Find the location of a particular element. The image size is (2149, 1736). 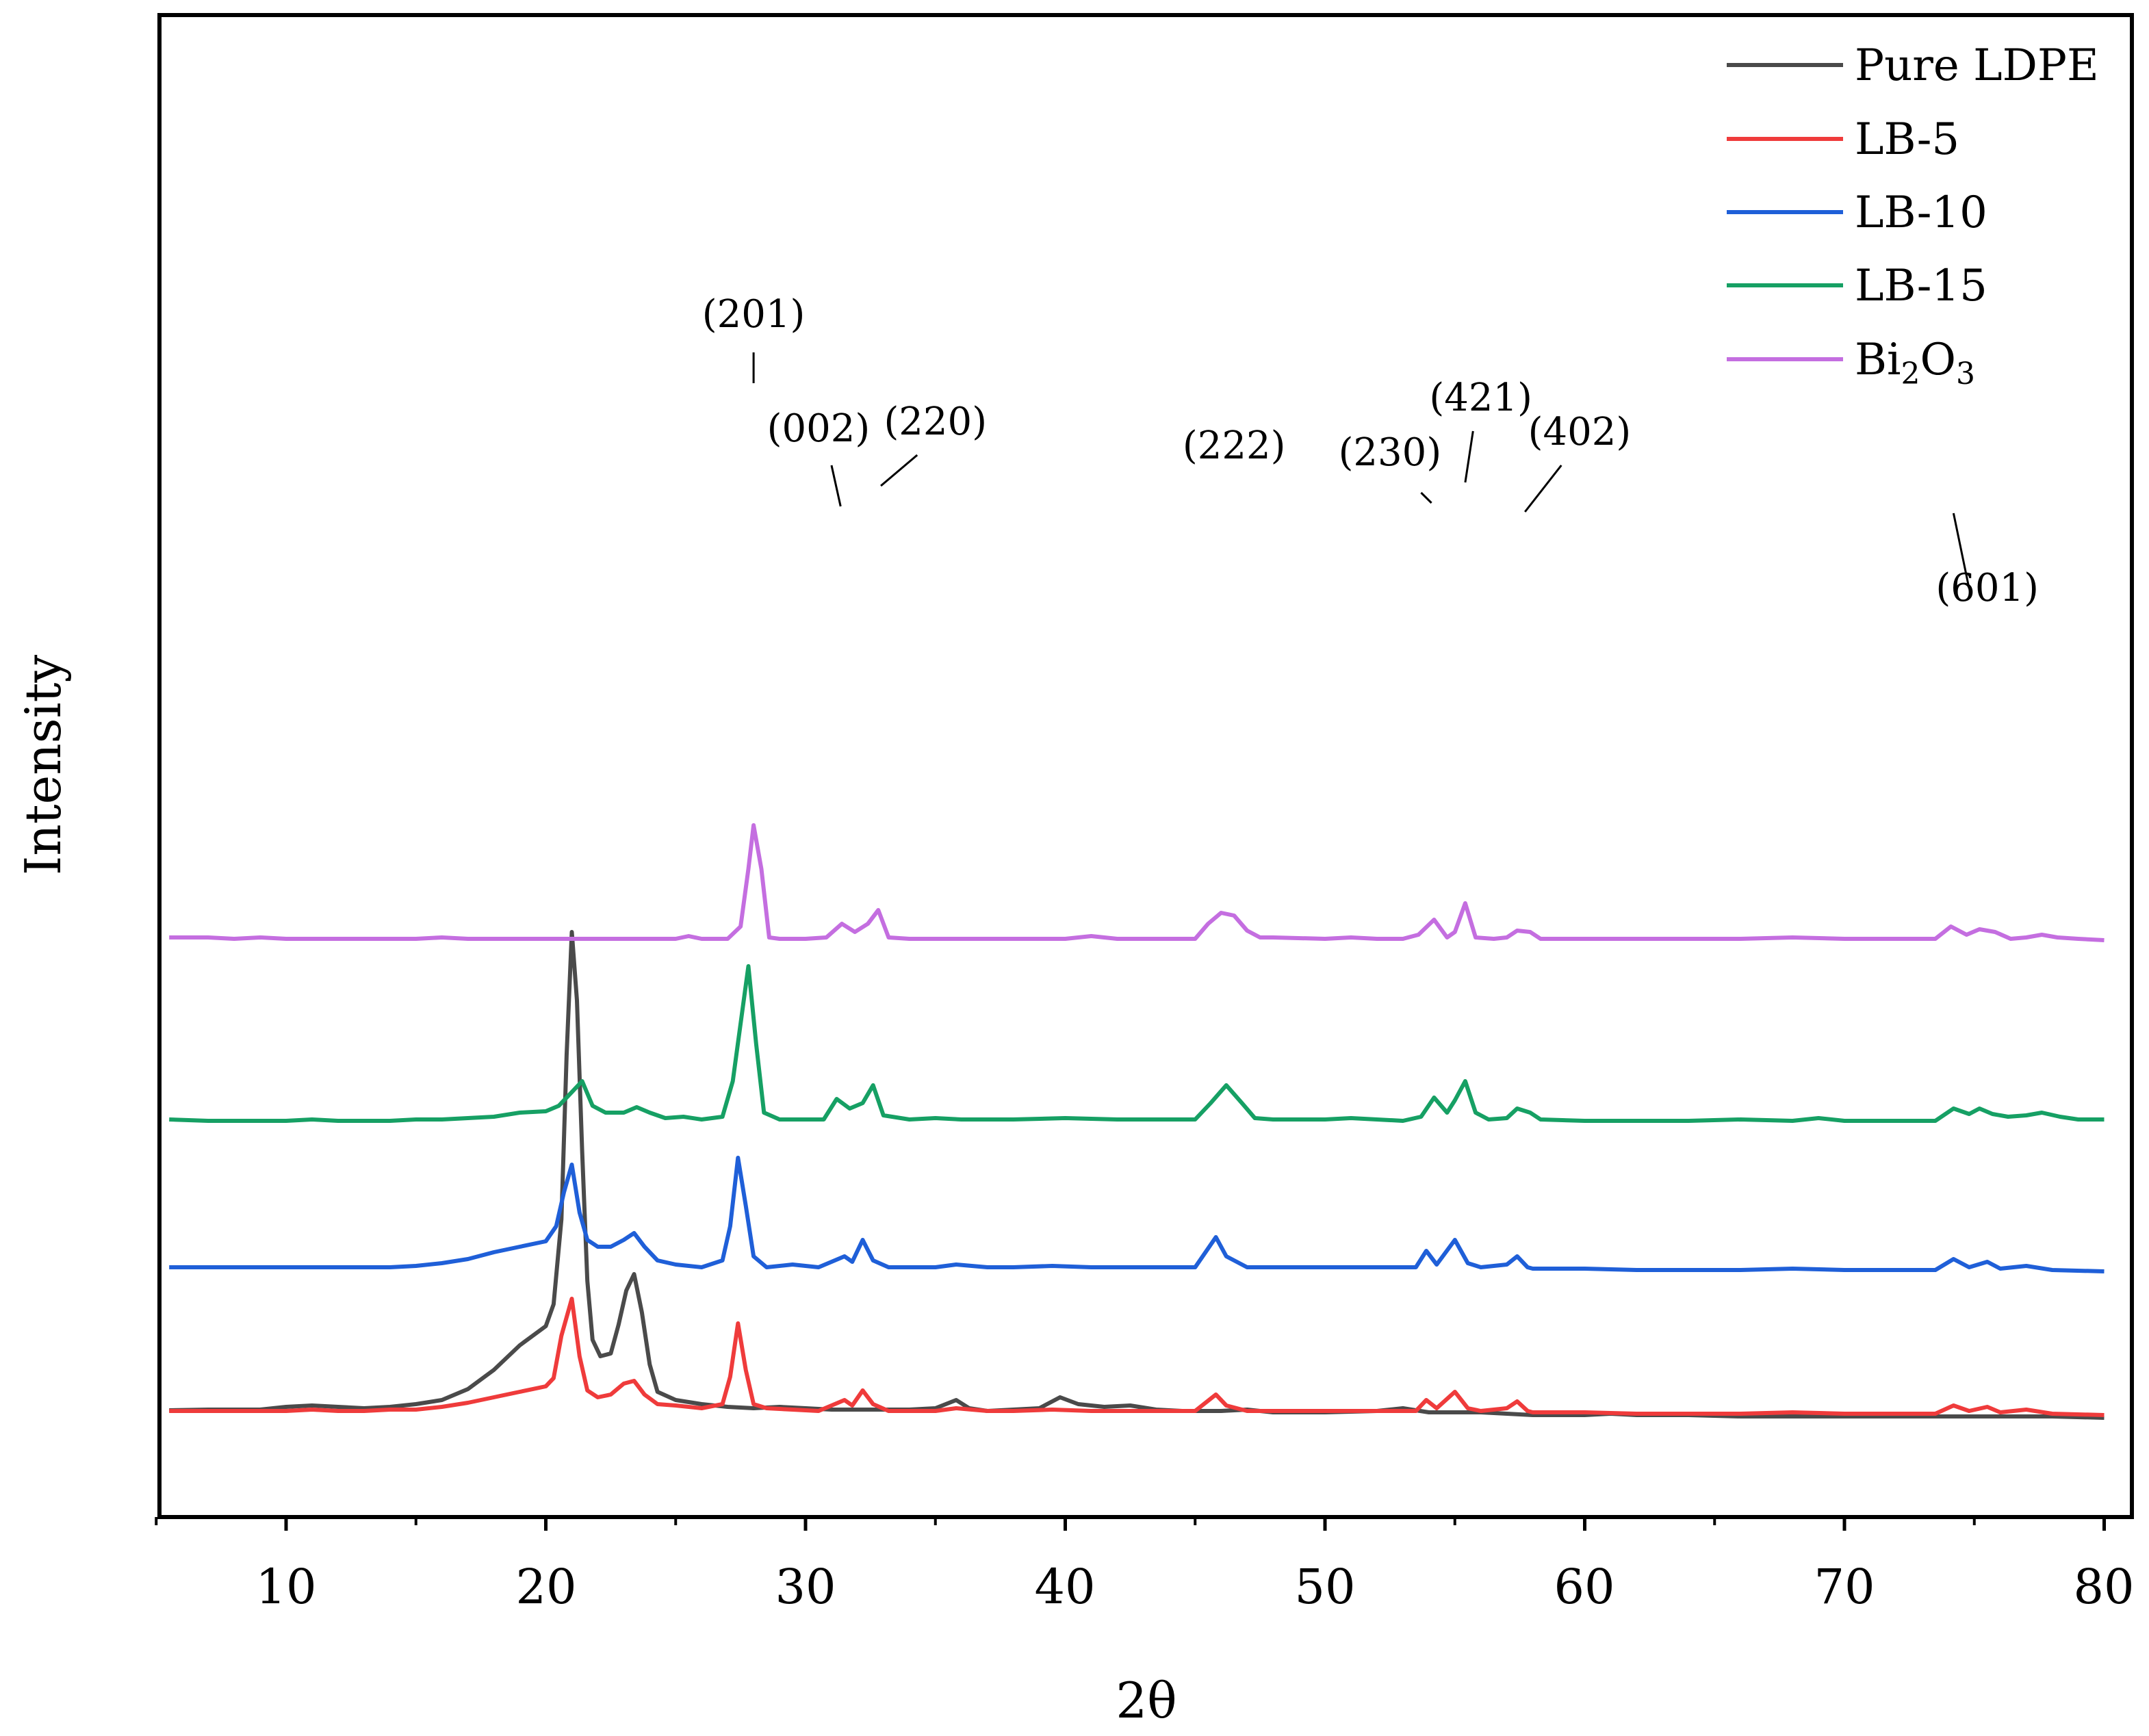

legend-bi2o3-sub-2: 2 is located at coordinates (1910, 374).